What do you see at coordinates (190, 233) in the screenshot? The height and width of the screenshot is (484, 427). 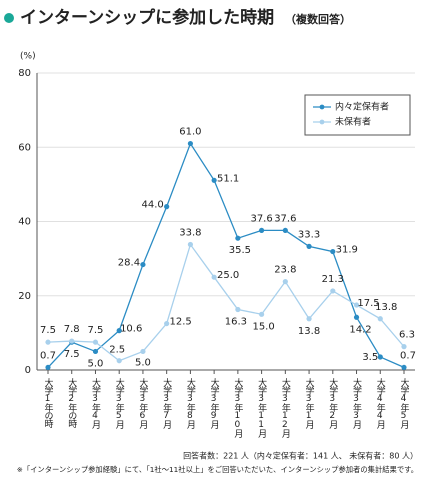 I see `data-label: 33.8` at bounding box center [190, 233].